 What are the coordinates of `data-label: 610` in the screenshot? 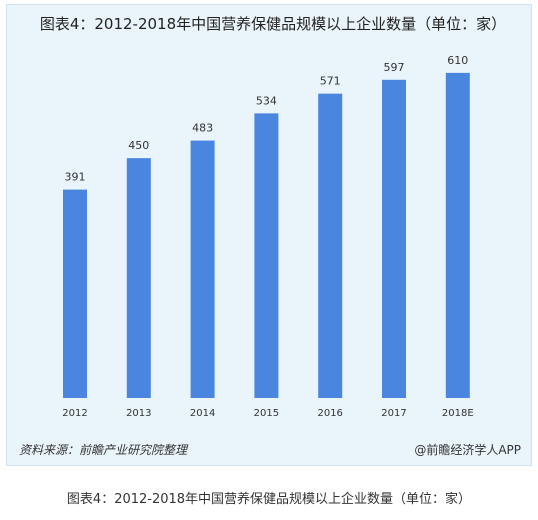 It's located at (457, 60).